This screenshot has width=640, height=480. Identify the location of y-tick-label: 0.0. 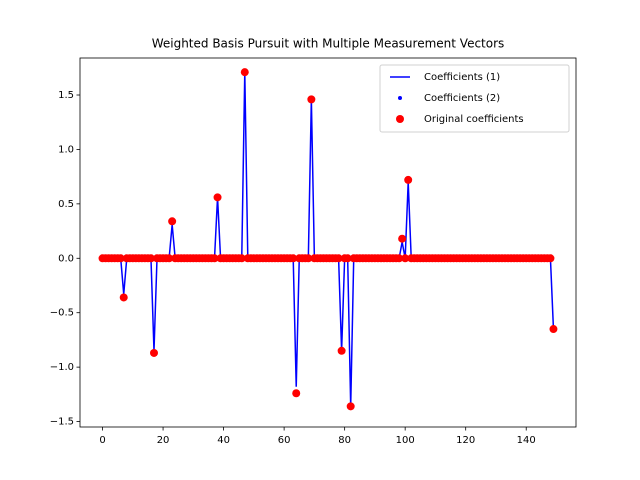
(66, 258).